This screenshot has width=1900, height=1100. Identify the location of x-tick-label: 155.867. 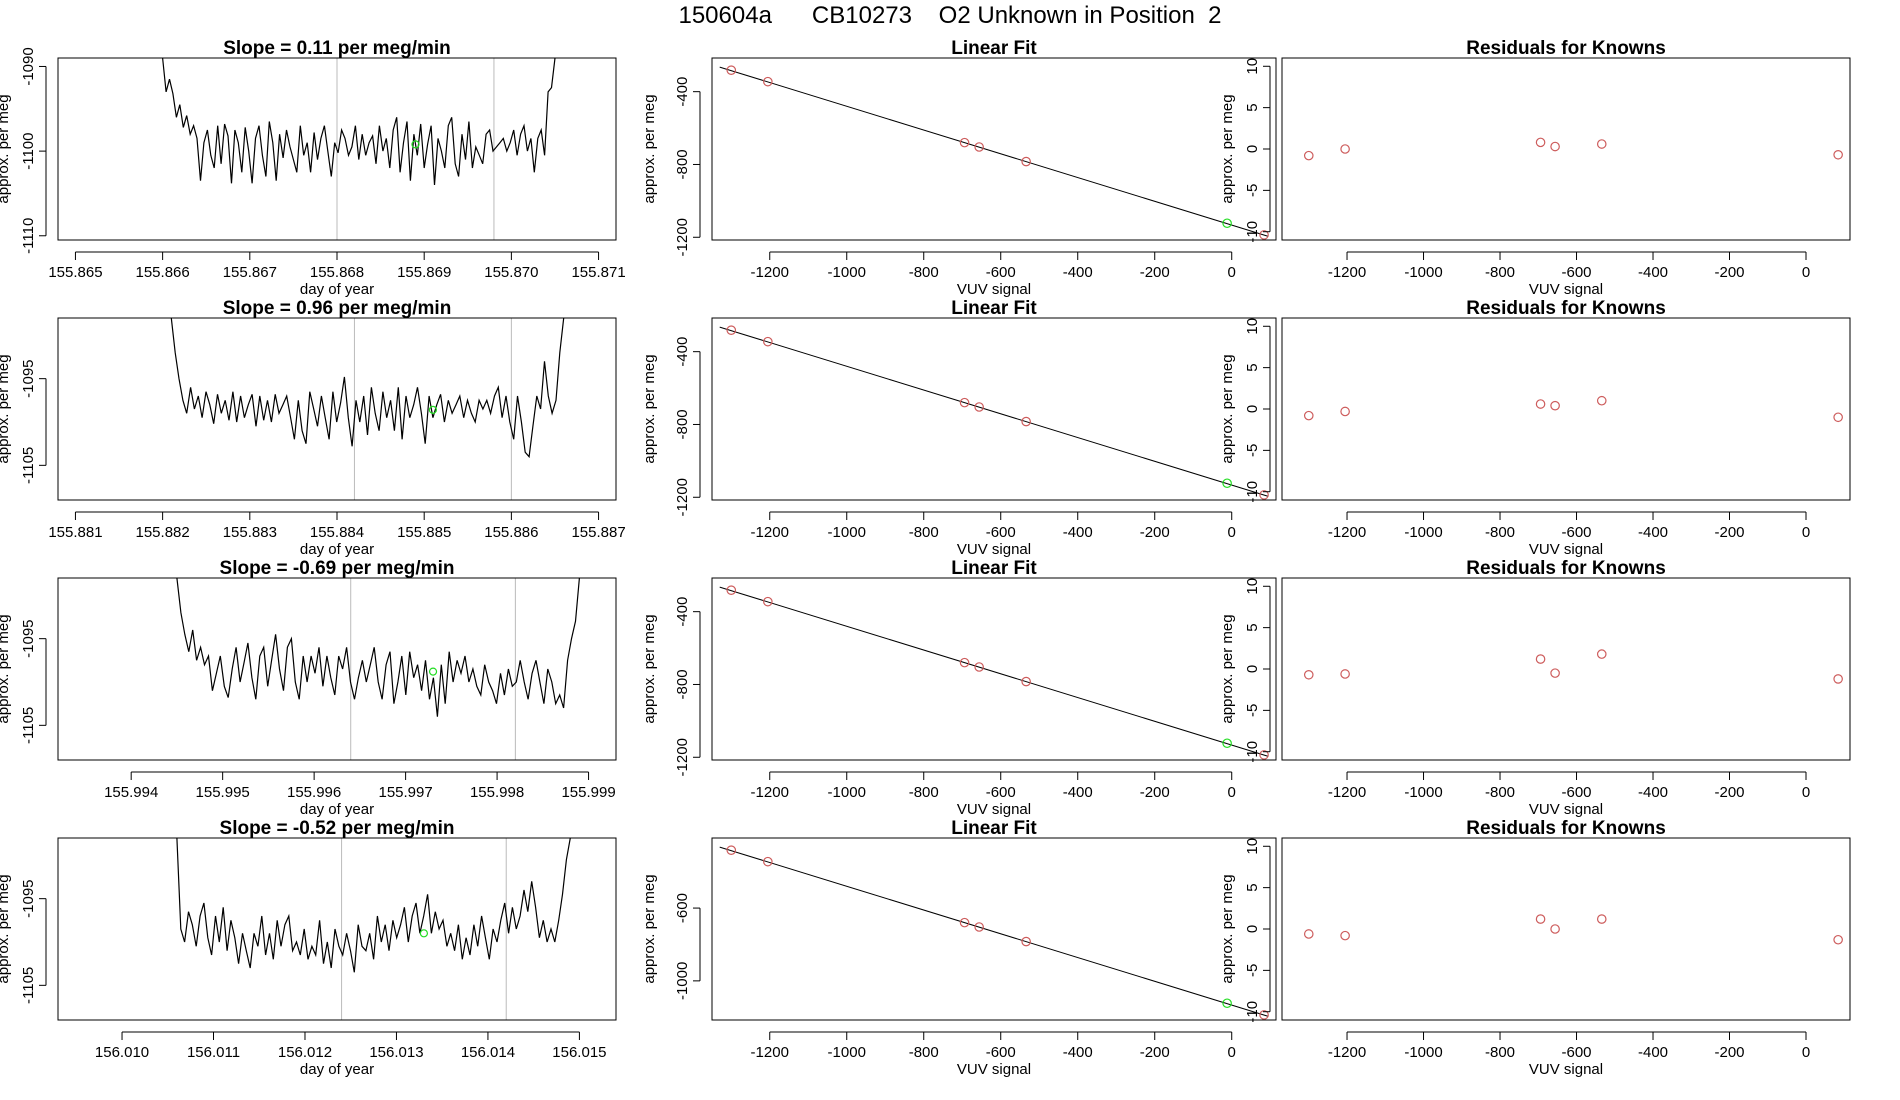
(250, 272).